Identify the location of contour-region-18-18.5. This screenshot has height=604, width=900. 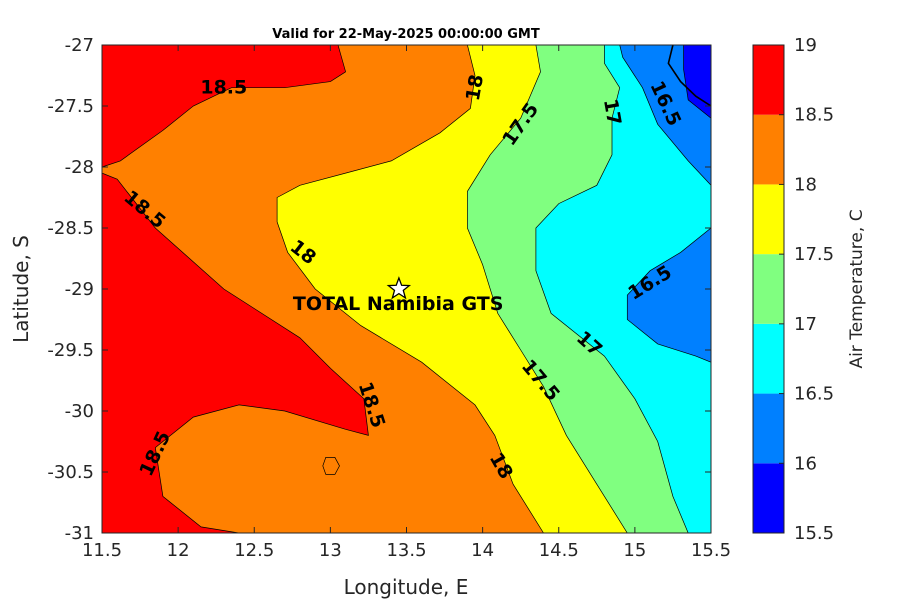
(331, 466).